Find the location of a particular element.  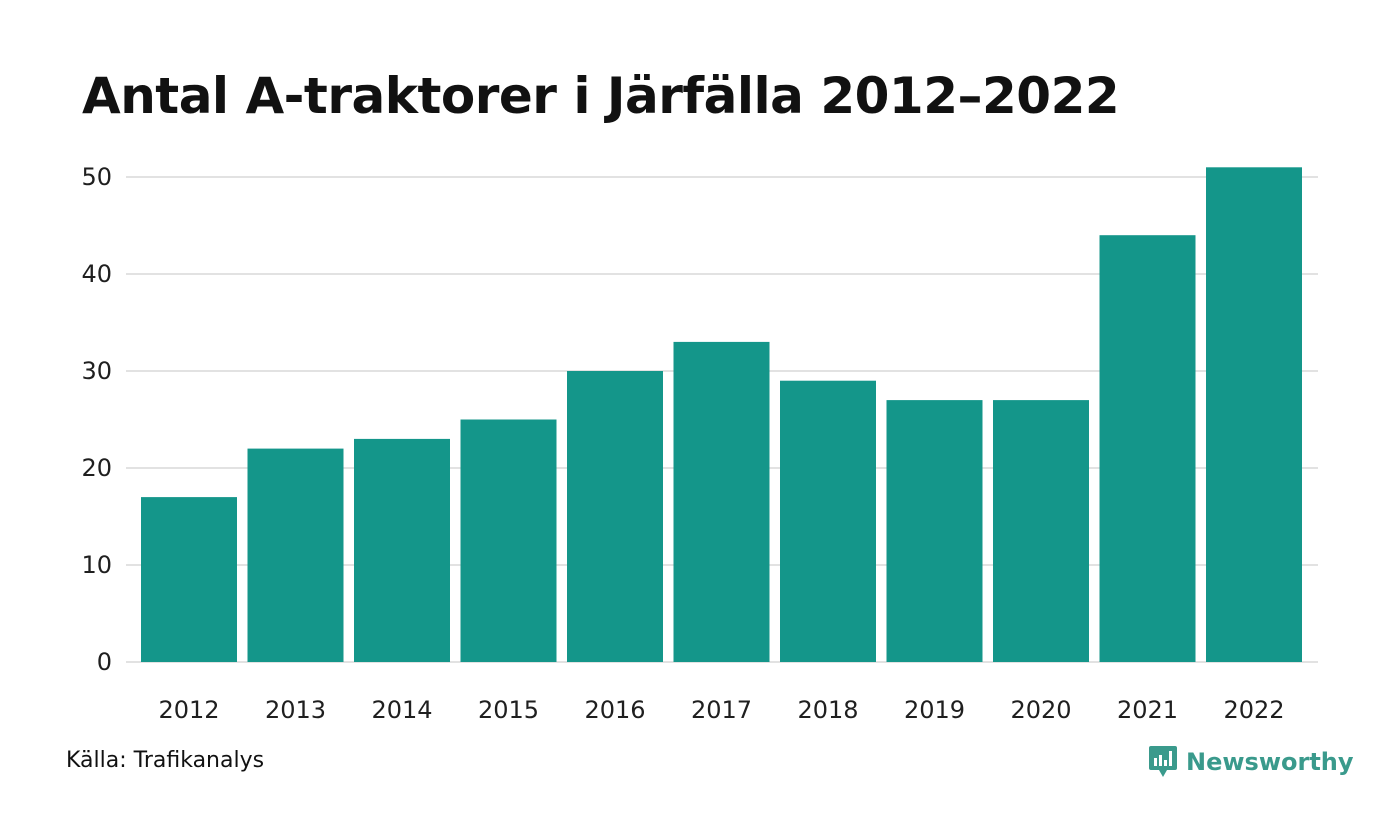

x-tick-label: 2018 is located at coordinates (827, 710).